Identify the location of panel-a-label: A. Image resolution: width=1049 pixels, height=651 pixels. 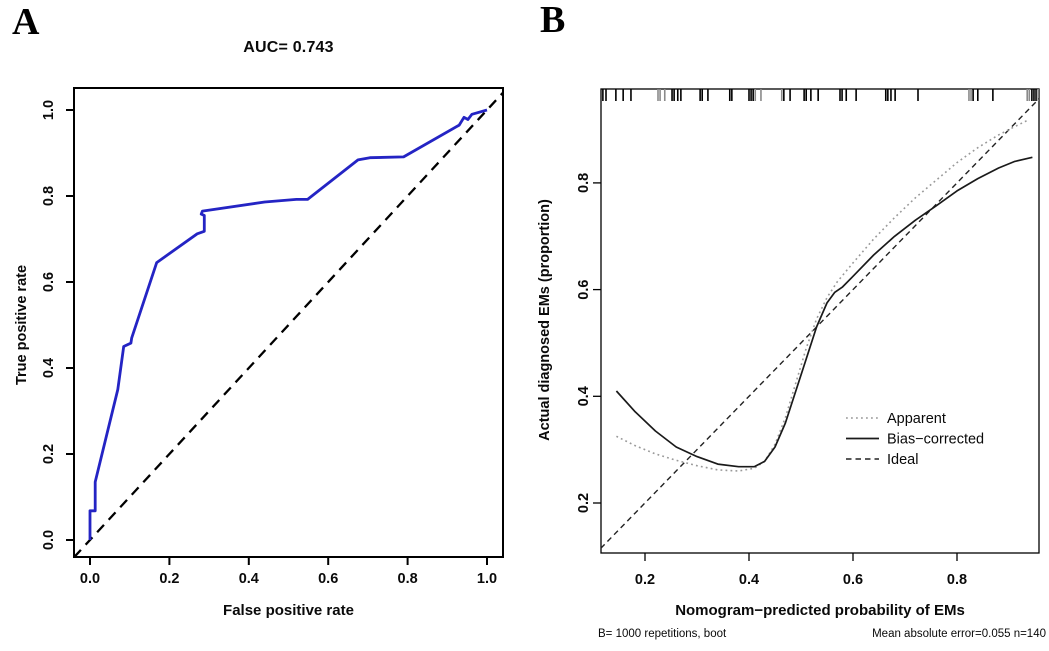
(26, 22).